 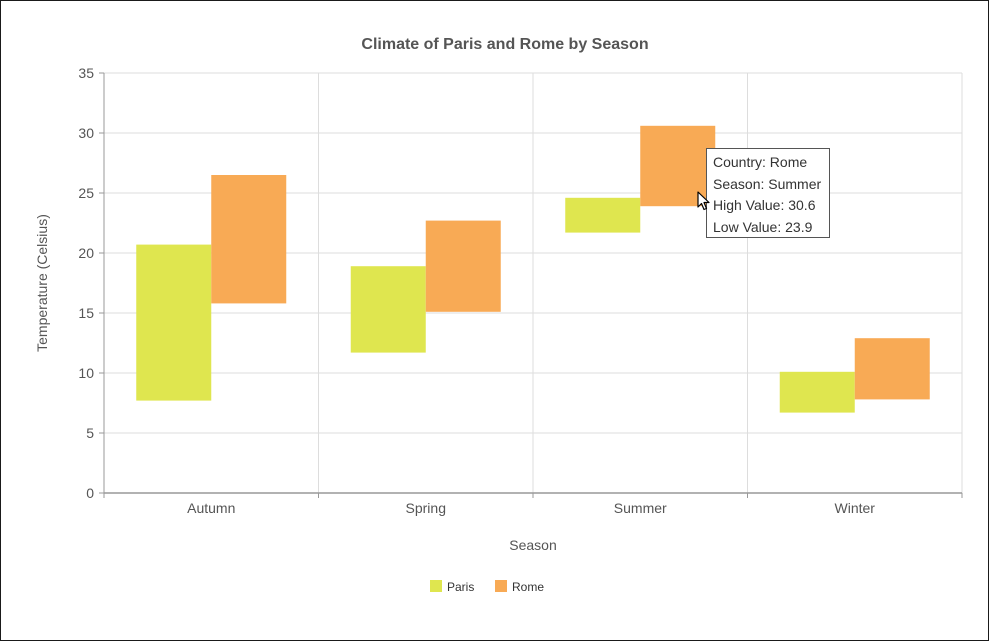 I want to click on y-tick-label: 15, so click(x=86, y=313).